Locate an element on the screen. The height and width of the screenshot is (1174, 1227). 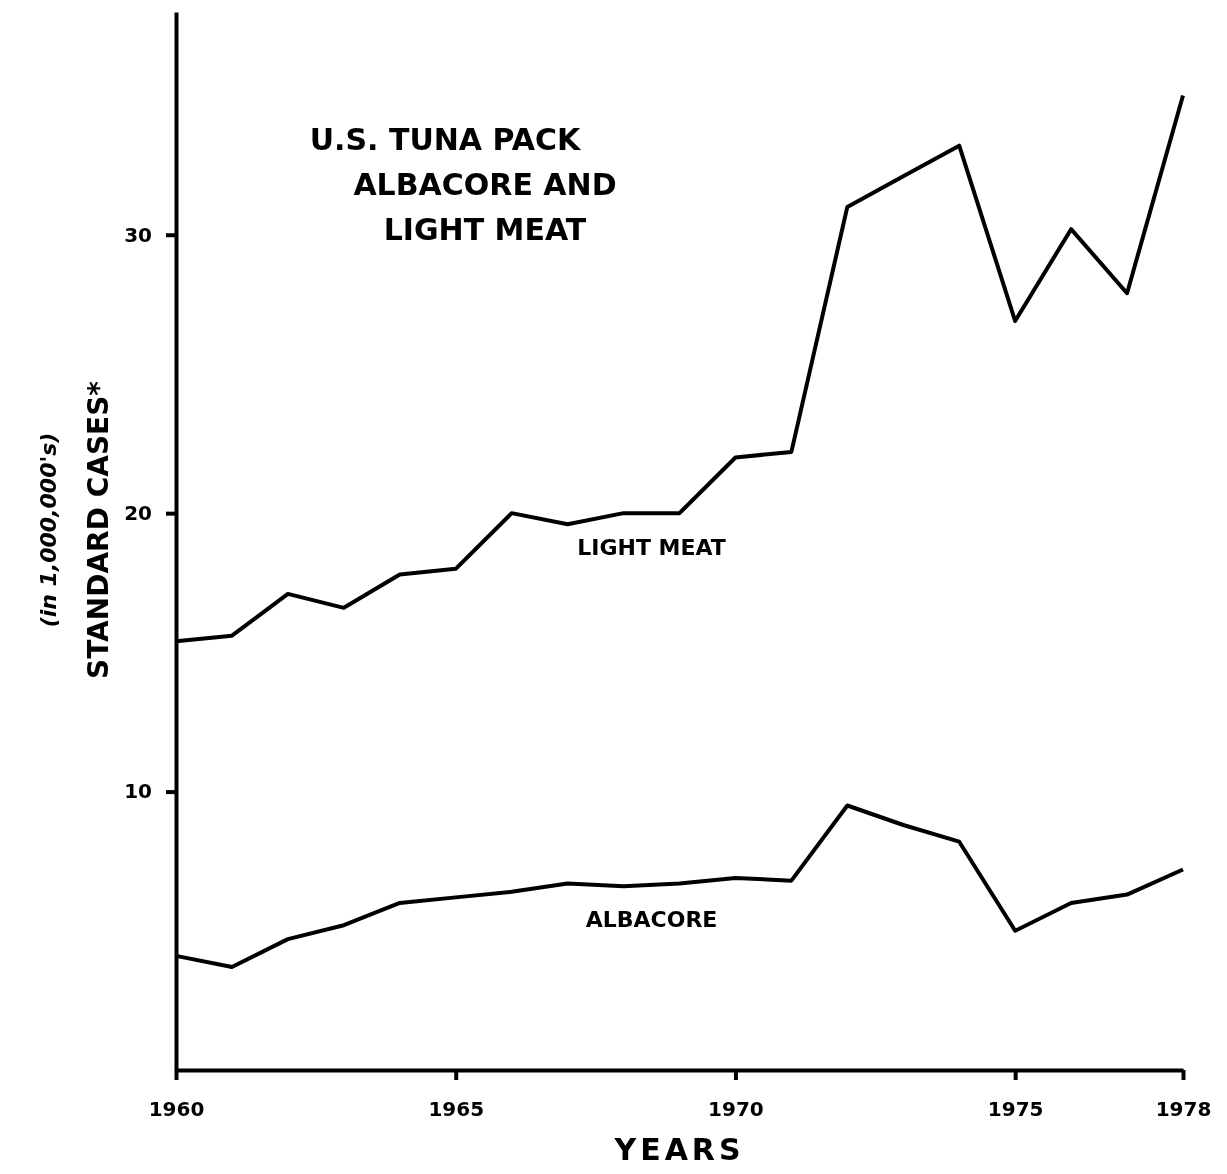
text: U.S. TUNA PACK ALBACORE AND LIGHT MEAT is located at coordinates (463, 184).